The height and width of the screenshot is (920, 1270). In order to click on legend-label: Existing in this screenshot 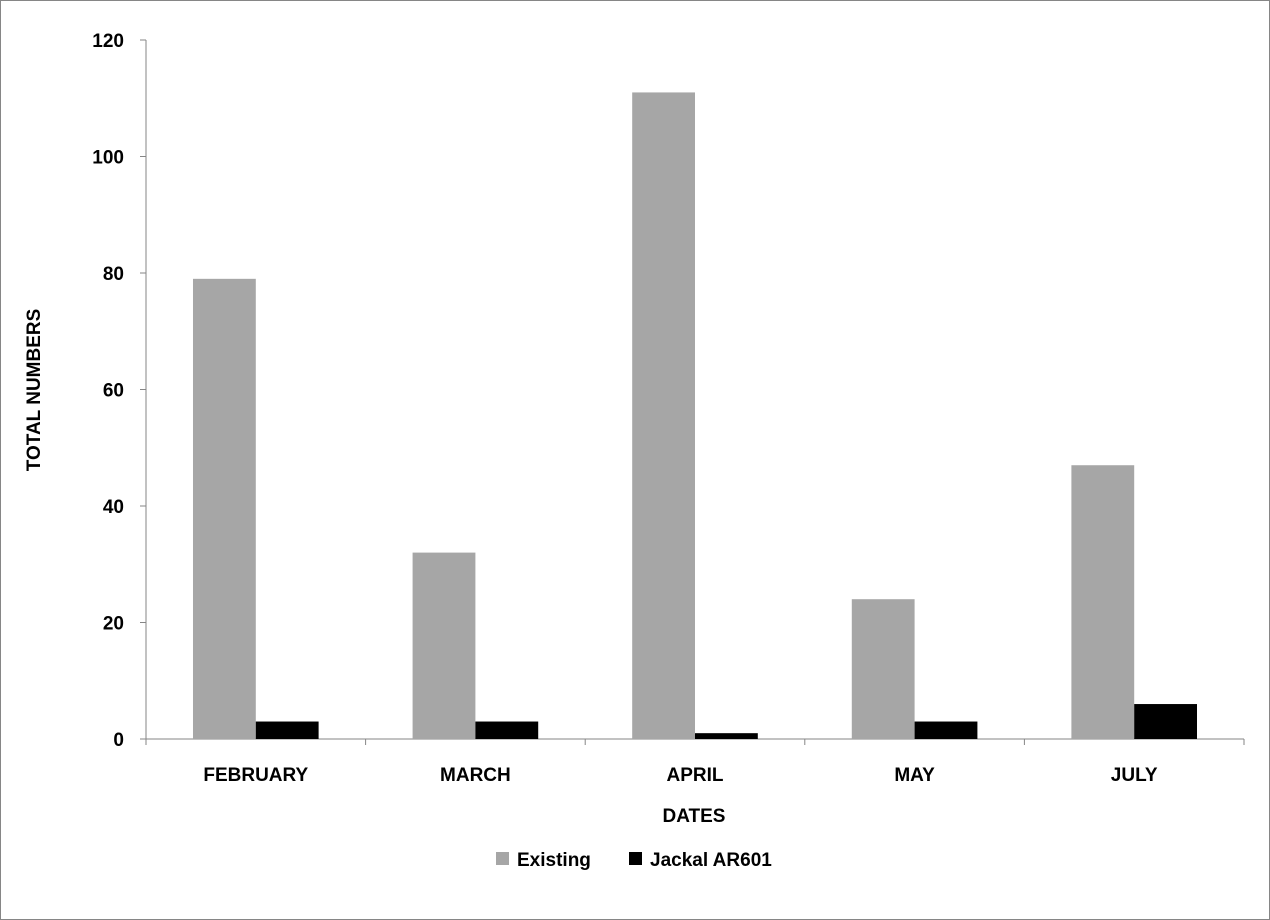, I will do `click(554, 860)`.